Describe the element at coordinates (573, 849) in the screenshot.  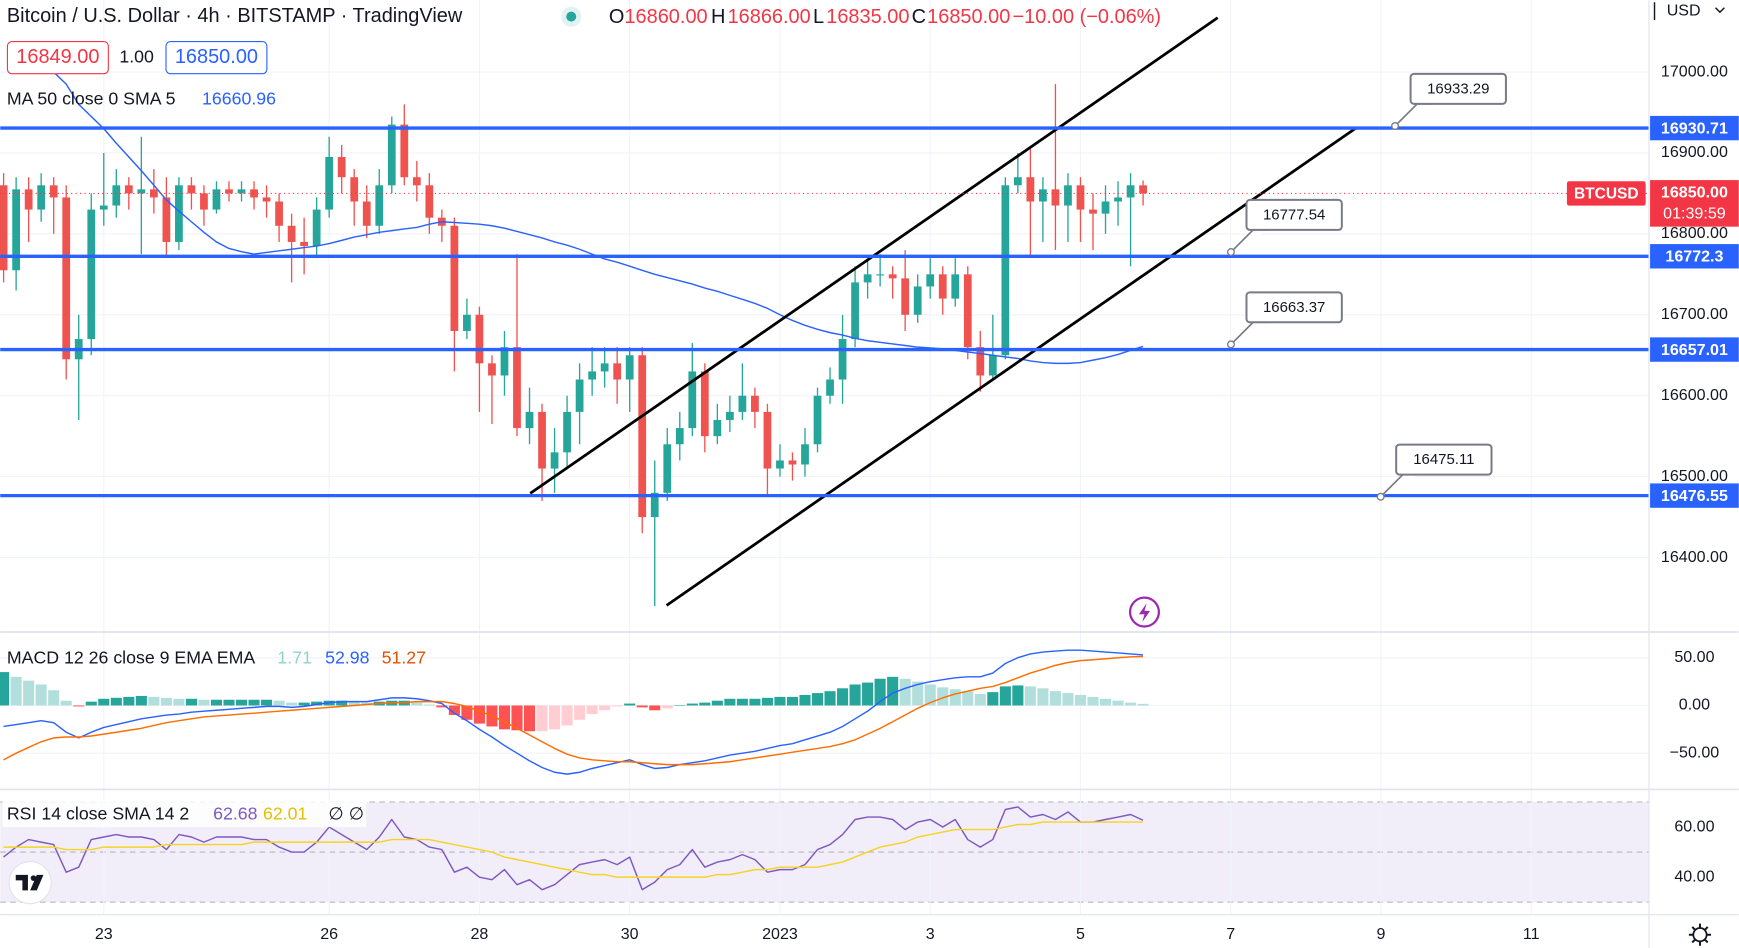
I see `rsi-sma-line` at that location.